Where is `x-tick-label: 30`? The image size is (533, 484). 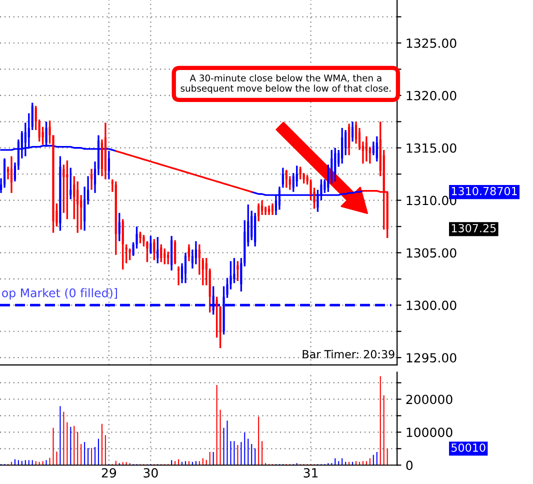
x-tick-label: 30 is located at coordinates (151, 473).